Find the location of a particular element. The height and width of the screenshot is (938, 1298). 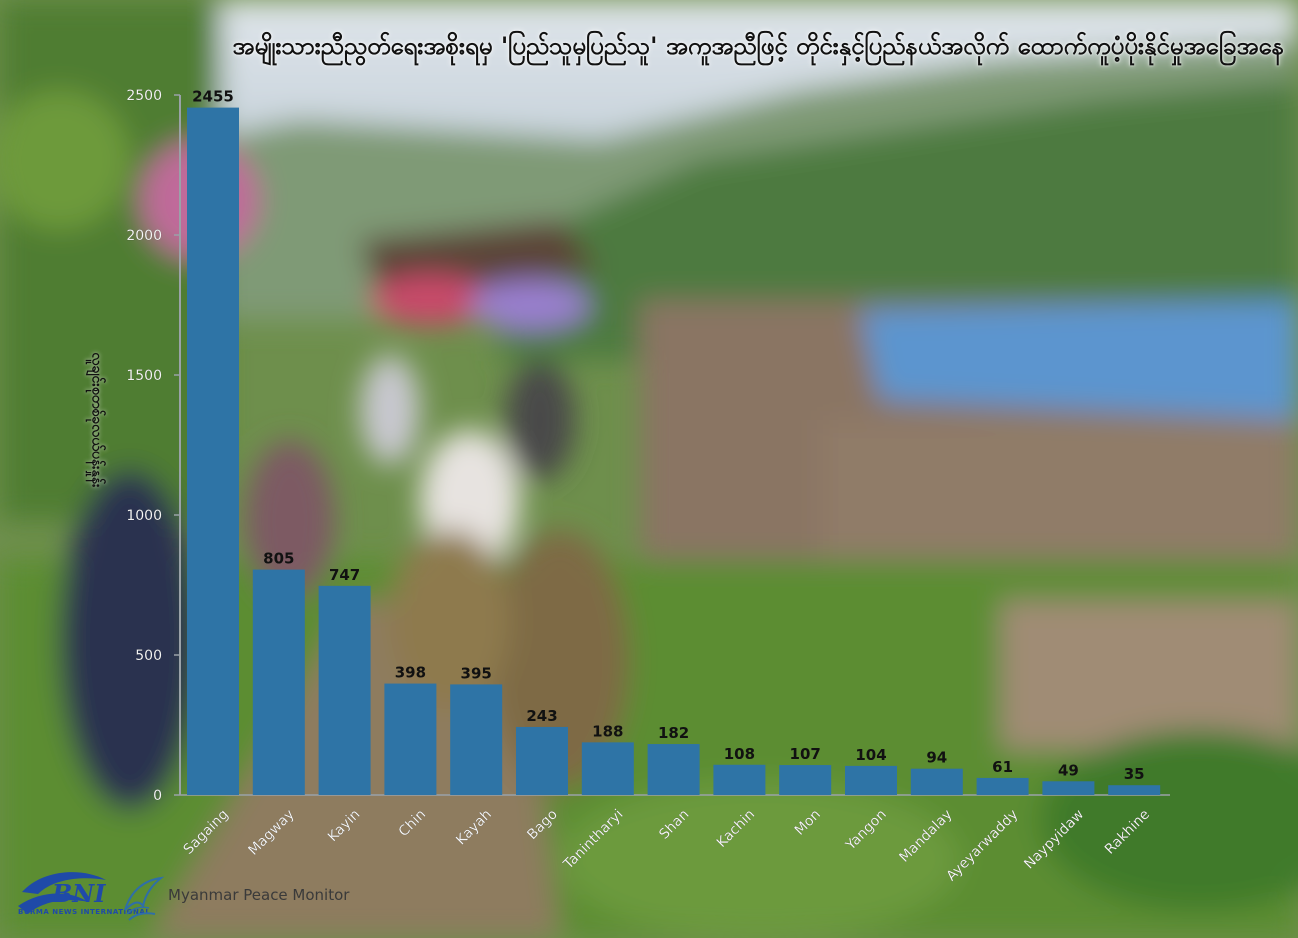

value-label: 107 is located at coordinates (805, 754).